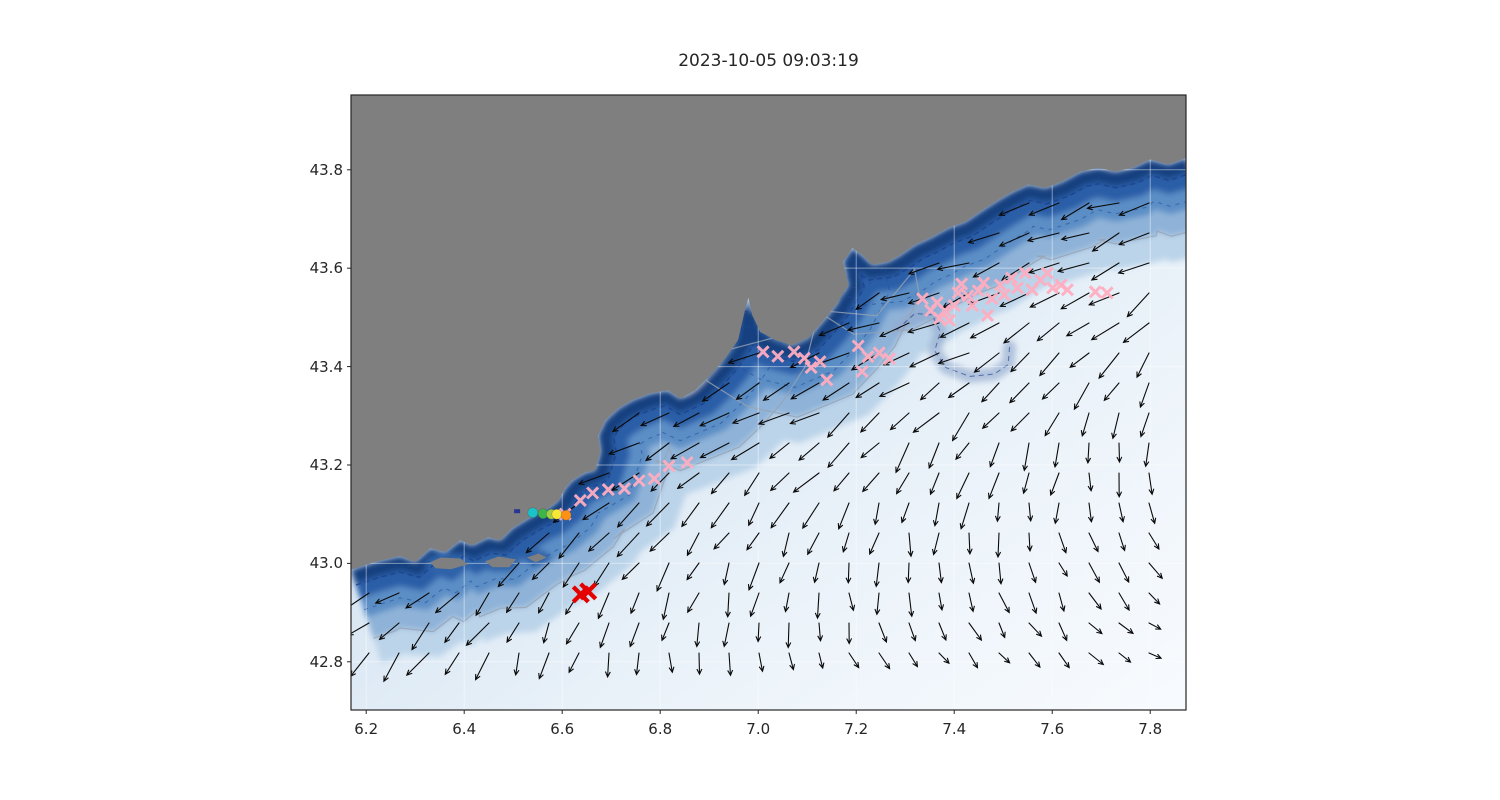 This screenshot has height=800, width=1500. Describe the element at coordinates (326, 563) in the screenshot. I see `y-tick-label: 43.0` at that location.